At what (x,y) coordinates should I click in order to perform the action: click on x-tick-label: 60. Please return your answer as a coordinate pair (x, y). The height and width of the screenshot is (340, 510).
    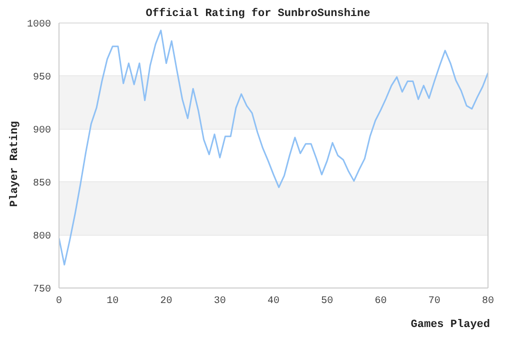
    Looking at the image, I should click on (380, 302).